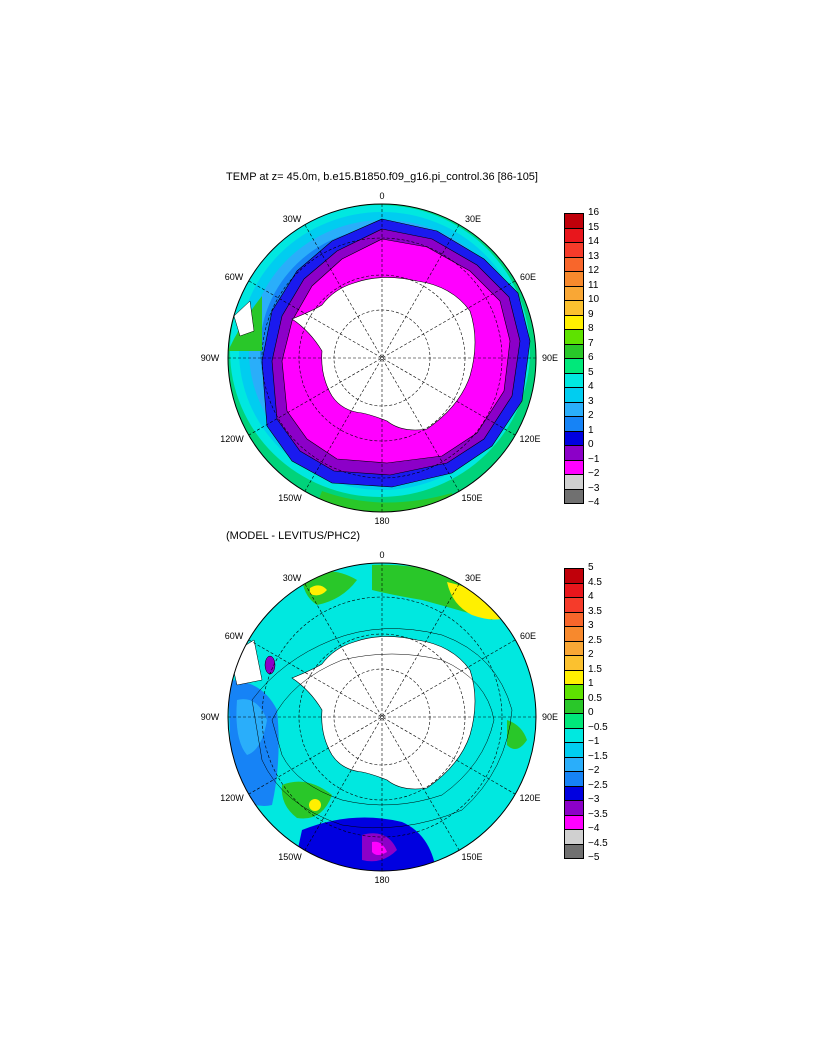 The image size is (818, 1055). Describe the element at coordinates (594, 799) in the screenshot. I see `panel2-colorbar-tick: −3` at that location.